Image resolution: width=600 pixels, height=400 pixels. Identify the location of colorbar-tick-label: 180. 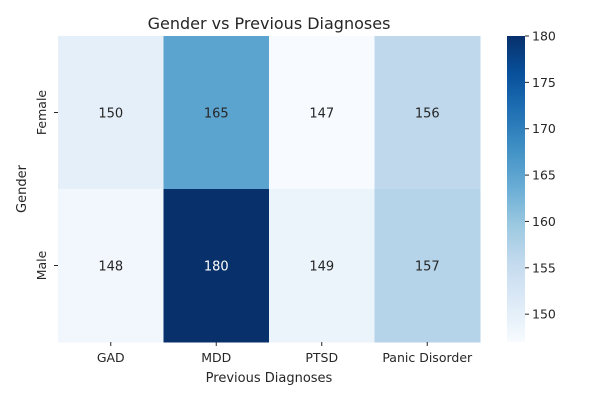
(544, 36).